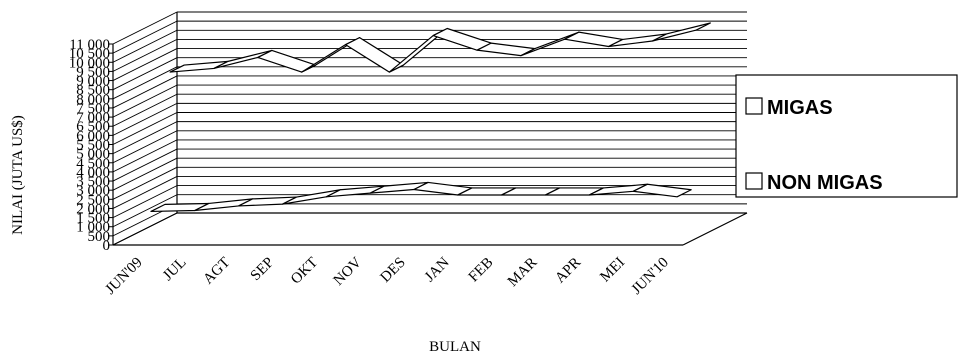  I want to click on floor-right-edge, so click(715, 229).